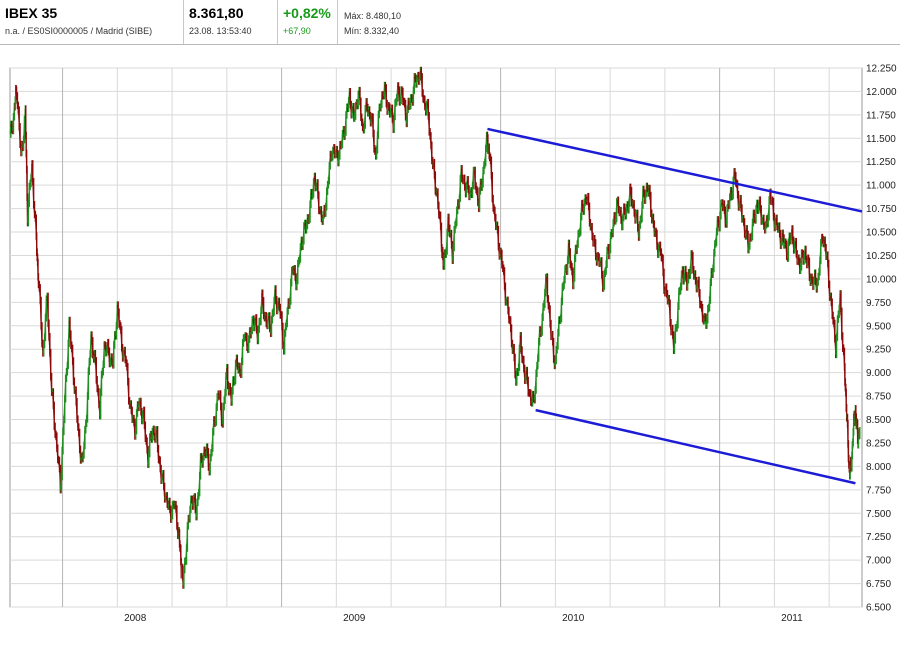  I want to click on y-tick-label: 11.000, so click(881, 186).